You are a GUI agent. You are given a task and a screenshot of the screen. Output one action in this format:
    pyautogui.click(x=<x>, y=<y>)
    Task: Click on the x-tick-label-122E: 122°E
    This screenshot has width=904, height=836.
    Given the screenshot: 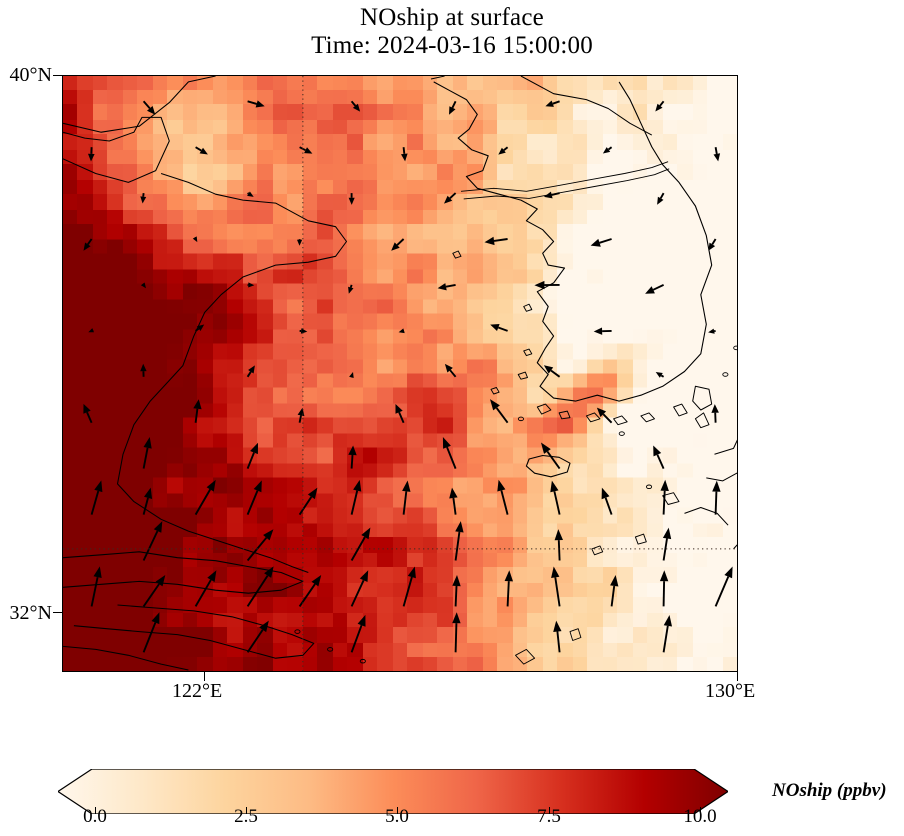 What is the action you would take?
    pyautogui.click(x=197, y=691)
    